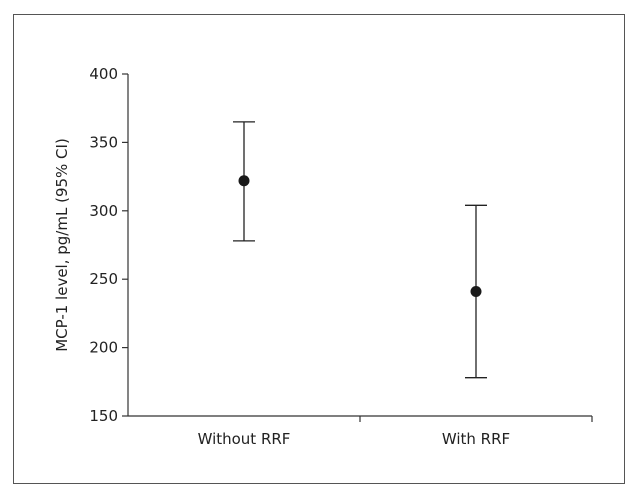  I want to click on x-tick-label: With RRF, so click(476, 439).